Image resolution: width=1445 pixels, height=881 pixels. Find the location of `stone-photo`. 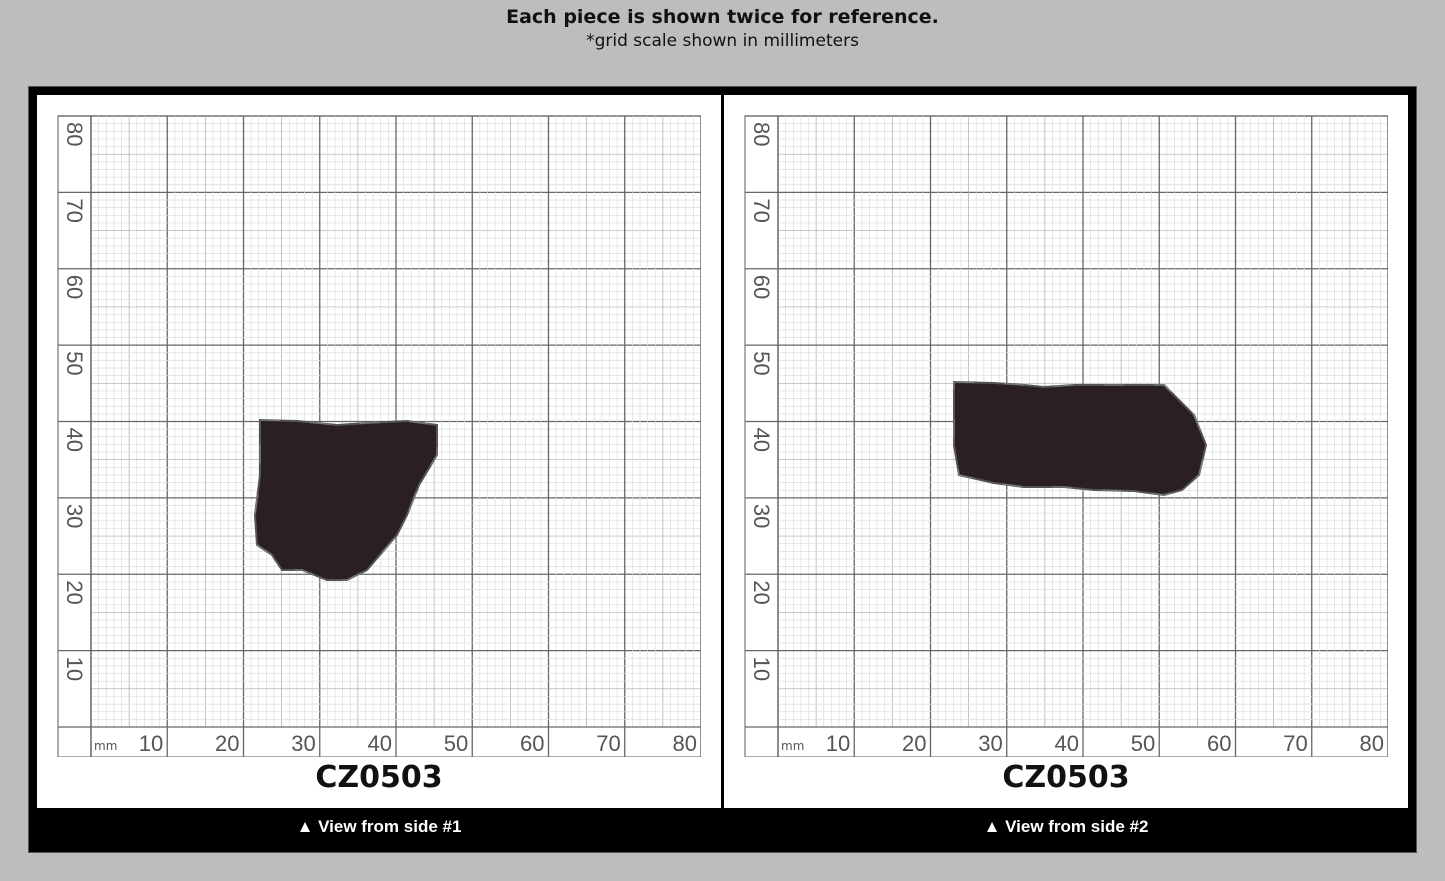

stone-photo is located at coordinates (1080, 438).